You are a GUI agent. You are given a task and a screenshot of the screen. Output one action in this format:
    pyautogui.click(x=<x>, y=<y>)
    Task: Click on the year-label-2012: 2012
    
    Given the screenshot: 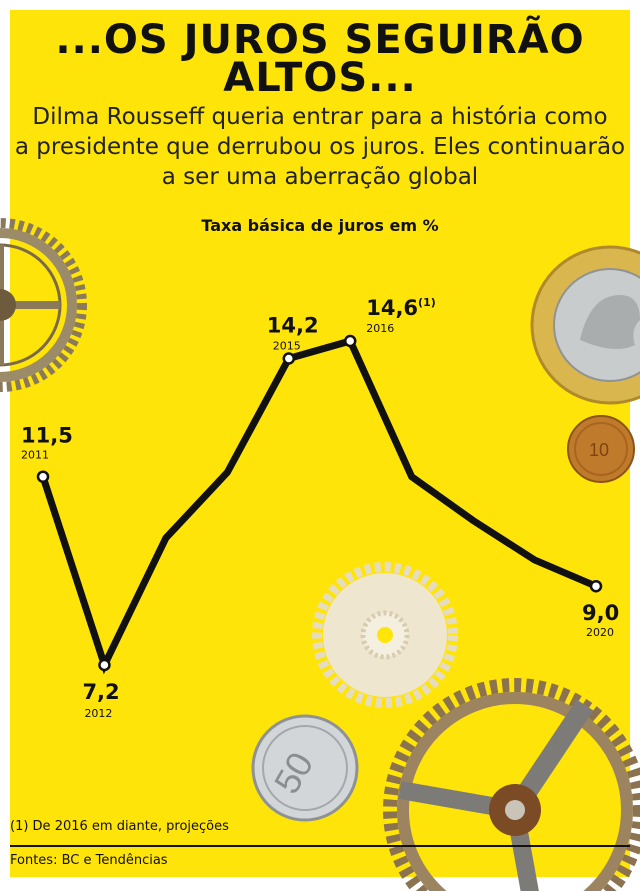 What is the action you would take?
    pyautogui.click(x=98, y=713)
    